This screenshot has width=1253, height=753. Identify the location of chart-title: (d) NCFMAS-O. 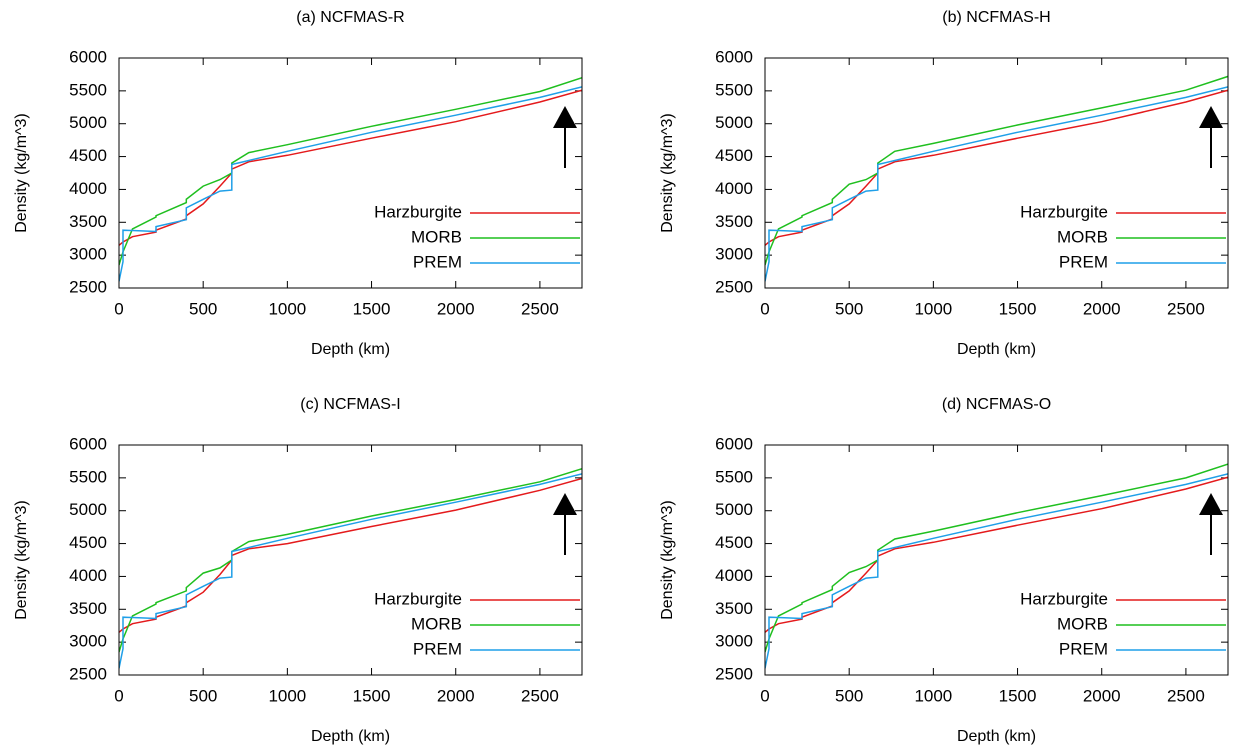
(996, 404).